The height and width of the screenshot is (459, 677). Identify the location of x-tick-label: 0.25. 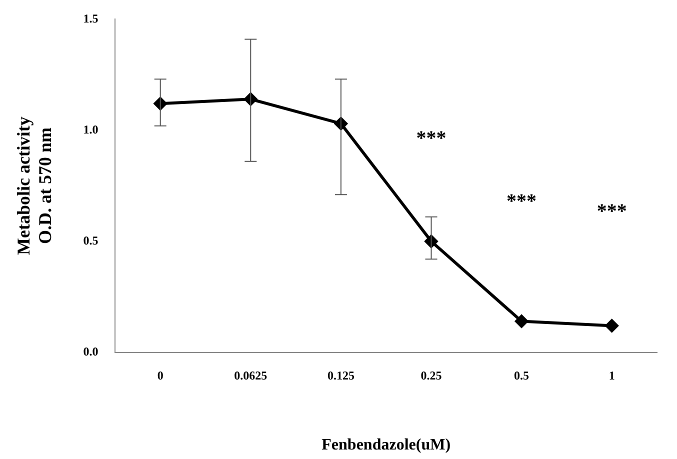
(431, 375).